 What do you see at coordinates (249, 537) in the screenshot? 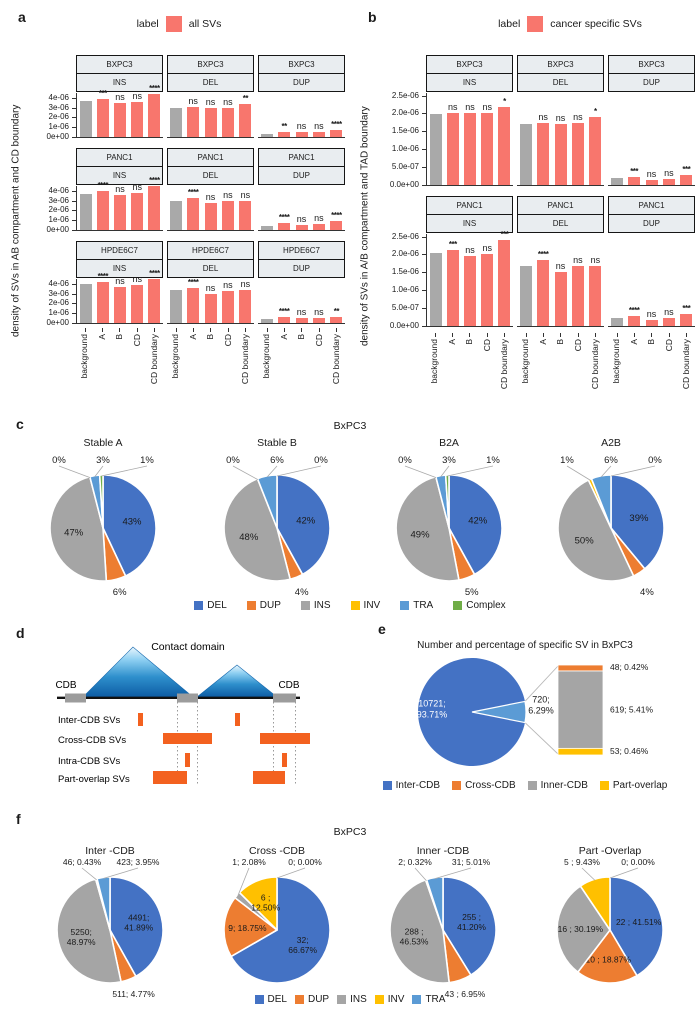
I see `pie-label-ins: 48%` at bounding box center [249, 537].